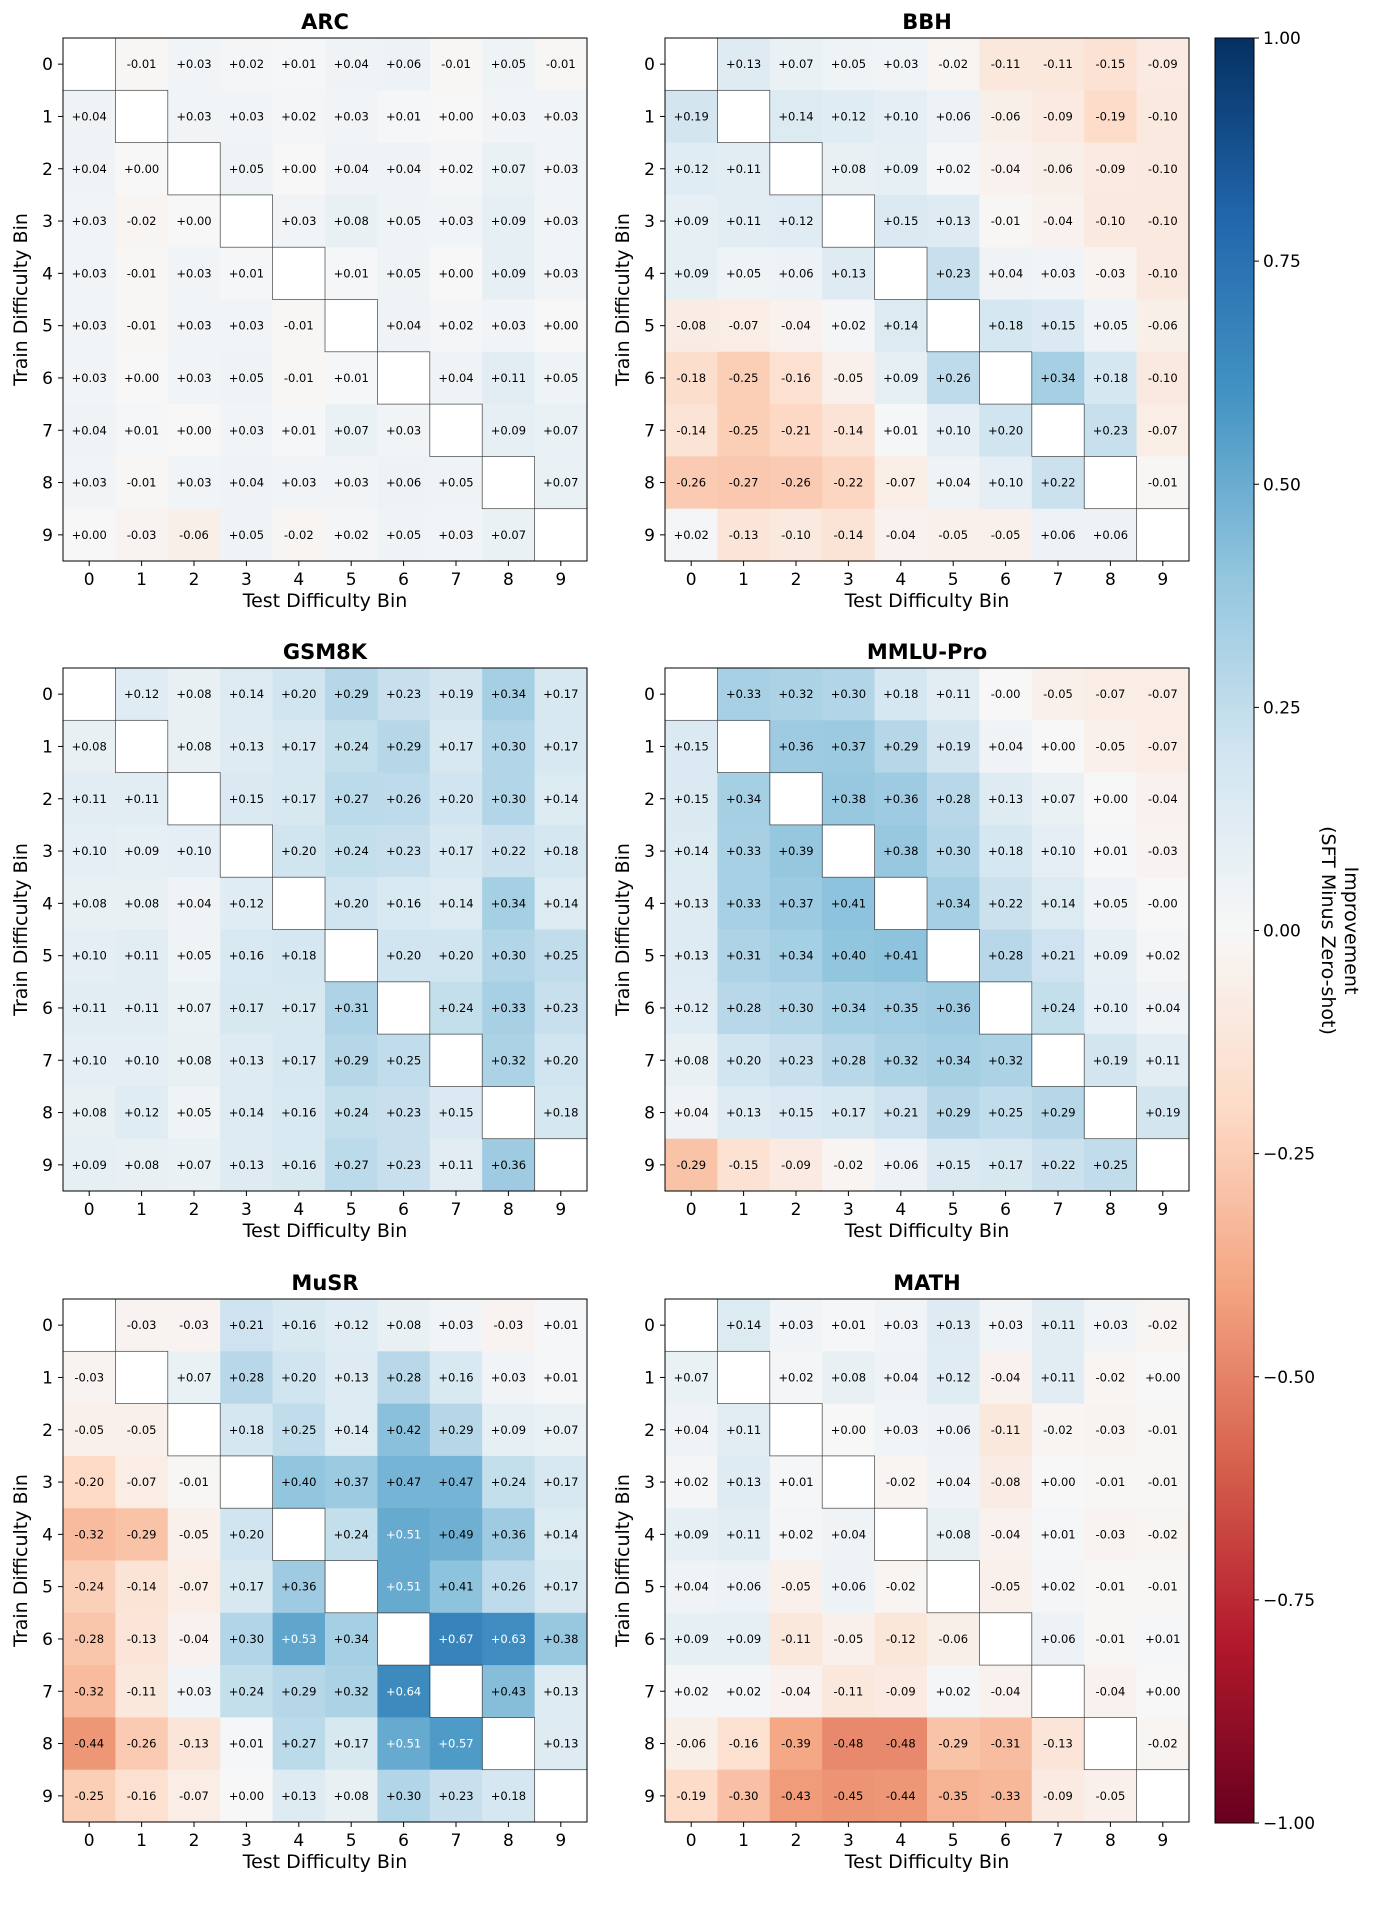 Image resolution: width=1388 pixels, height=1927 pixels. I want to click on cell-label: +0.17, so click(351, 1744).